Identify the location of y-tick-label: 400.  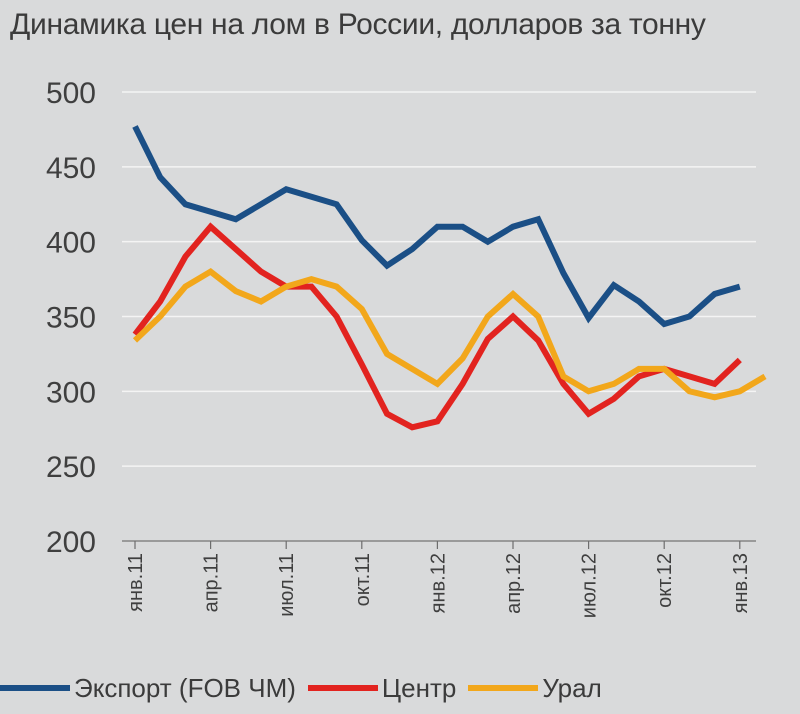
(71, 243).